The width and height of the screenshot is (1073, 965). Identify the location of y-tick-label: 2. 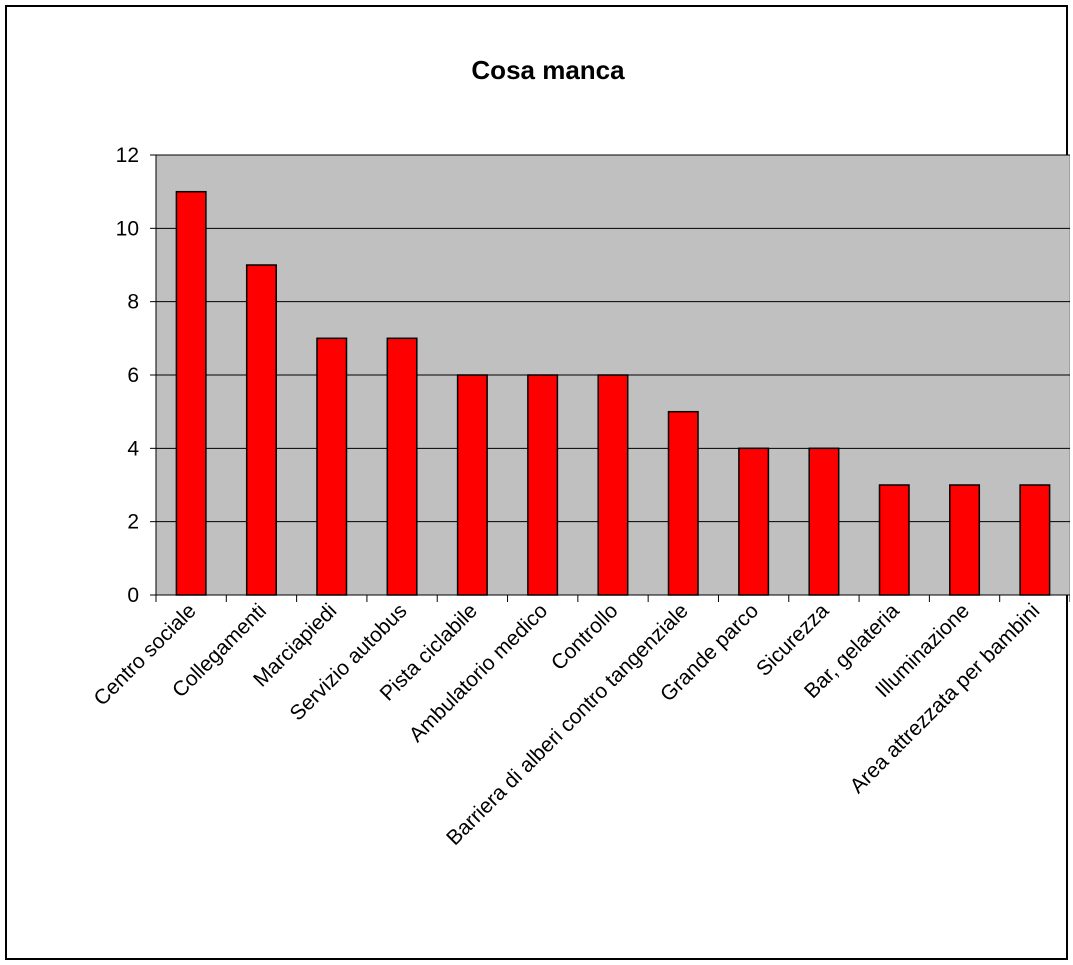
(133, 522).